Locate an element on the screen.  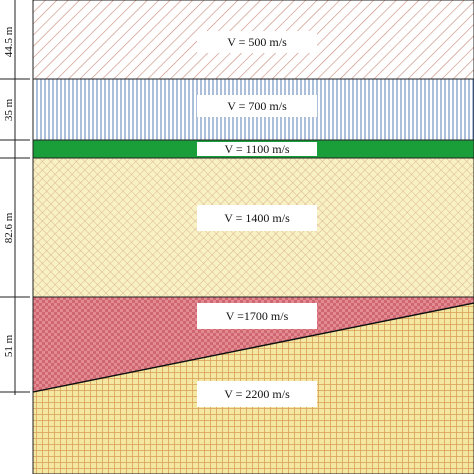
dimension-ticks is located at coordinates (15, 235).